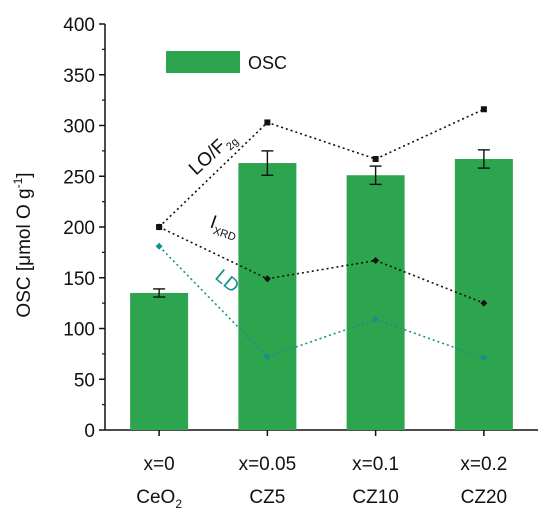 Image resolution: width=549 pixels, height=513 pixels. What do you see at coordinates (79, 76) in the screenshot?
I see `y-tick-label: 350` at bounding box center [79, 76].